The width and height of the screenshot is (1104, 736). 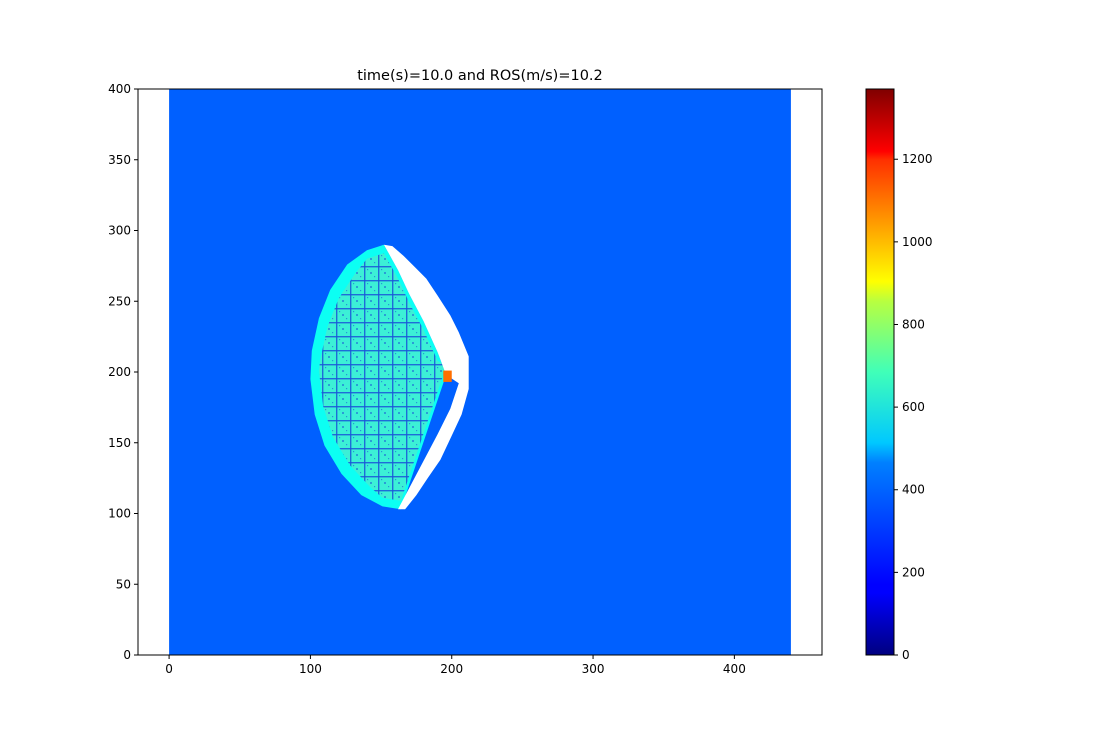 I want to click on y-tick-label: 200, so click(x=119, y=372).